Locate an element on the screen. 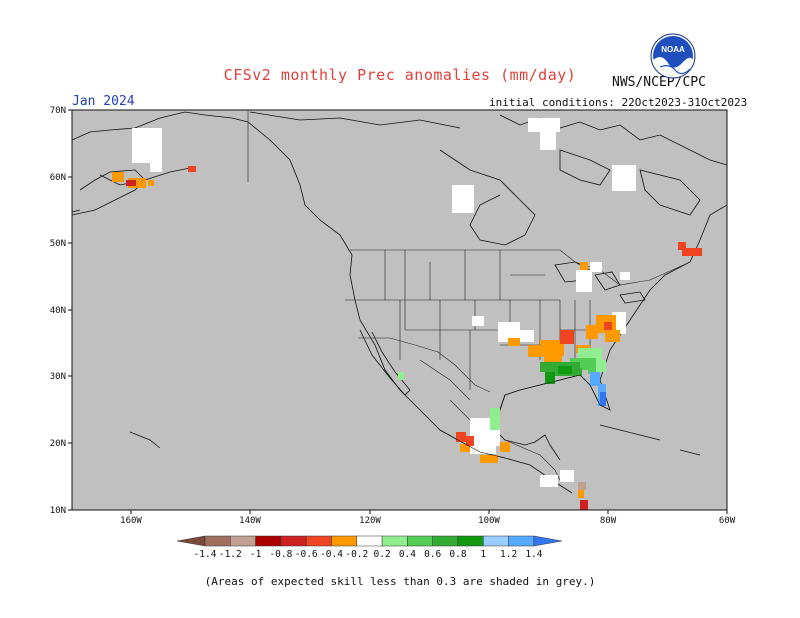 Image resolution: width=800 pixels, height=618 pixels. lon-label-100w: 100W is located at coordinates (489, 521).